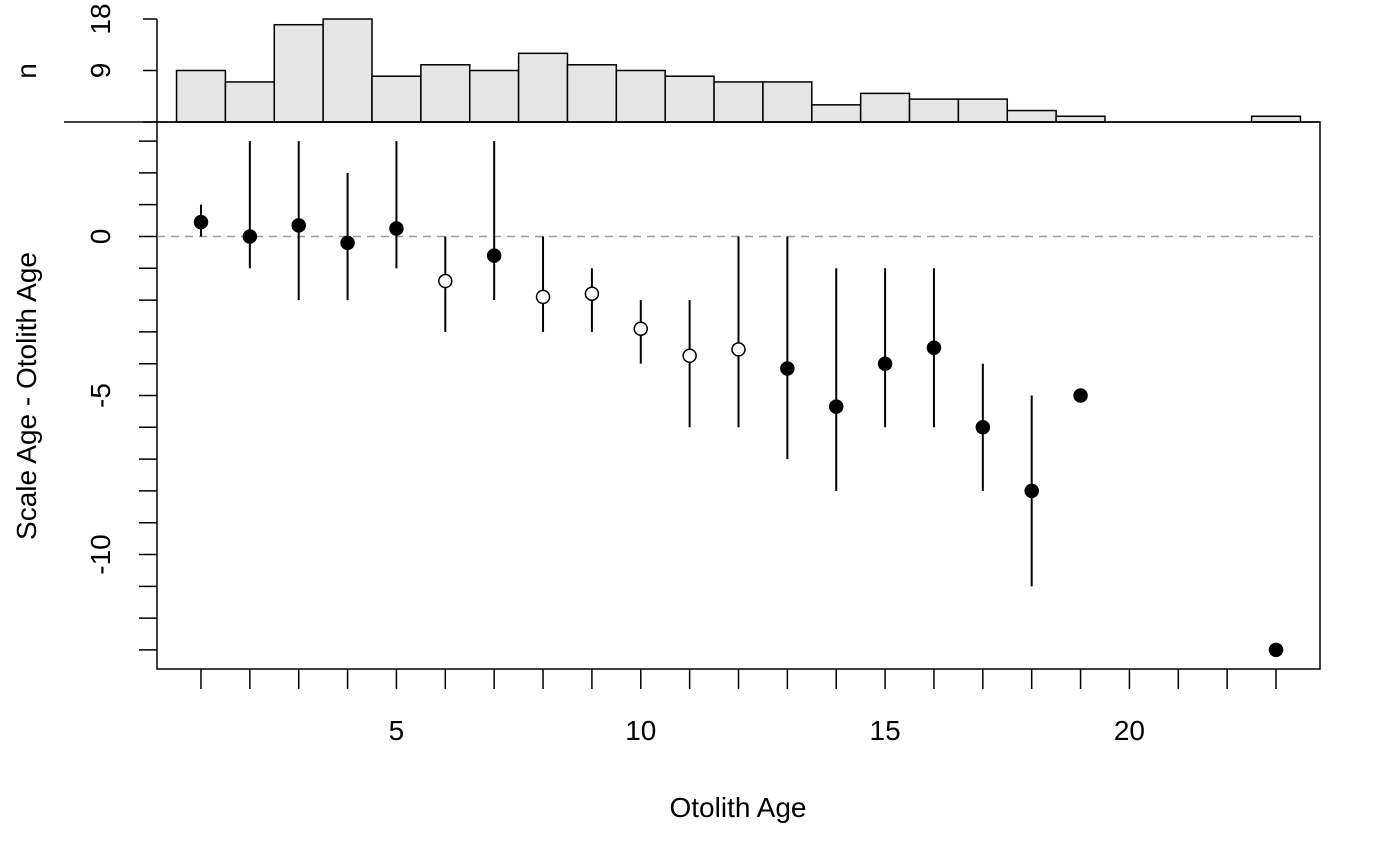 The width and height of the screenshot is (1400, 866). What do you see at coordinates (738, 807) in the screenshot?
I see `x-axis-label: Otolith Age` at bounding box center [738, 807].